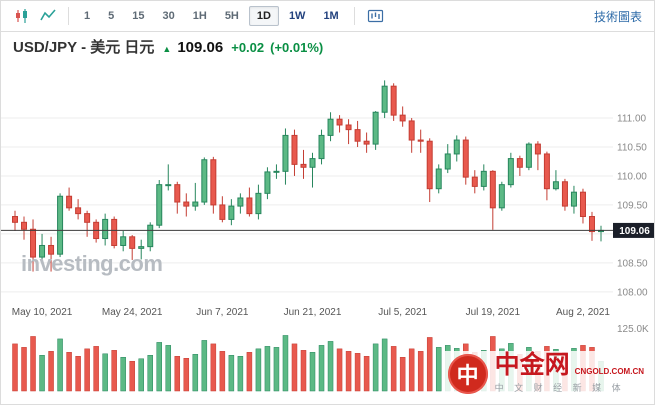 The image size is (655, 405). I want to click on x-axis-label: Jun 7, 2021, so click(222, 312).